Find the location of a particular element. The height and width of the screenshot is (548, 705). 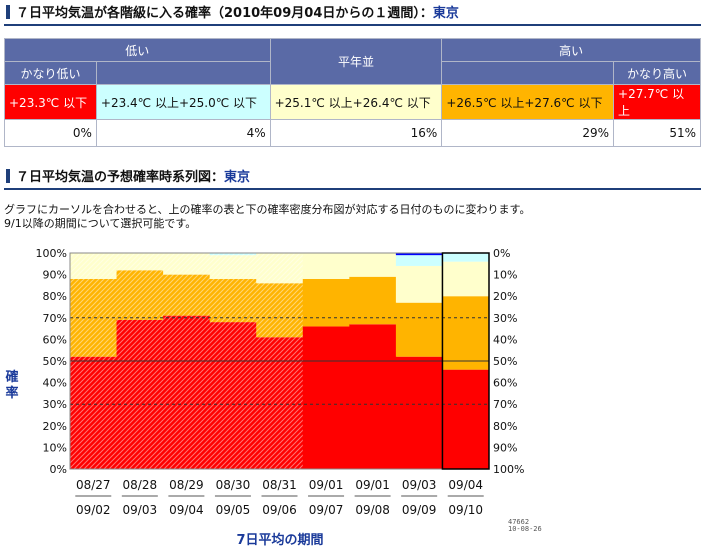

y-tick-label-left: 100% is located at coordinates (51, 253).